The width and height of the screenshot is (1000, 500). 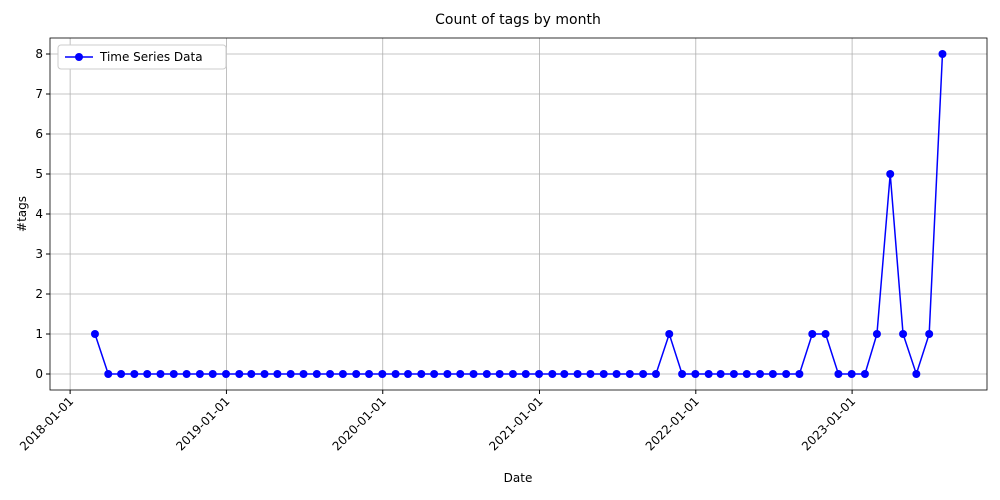 I want to click on y-tick-label: 8, so click(x=39, y=54).